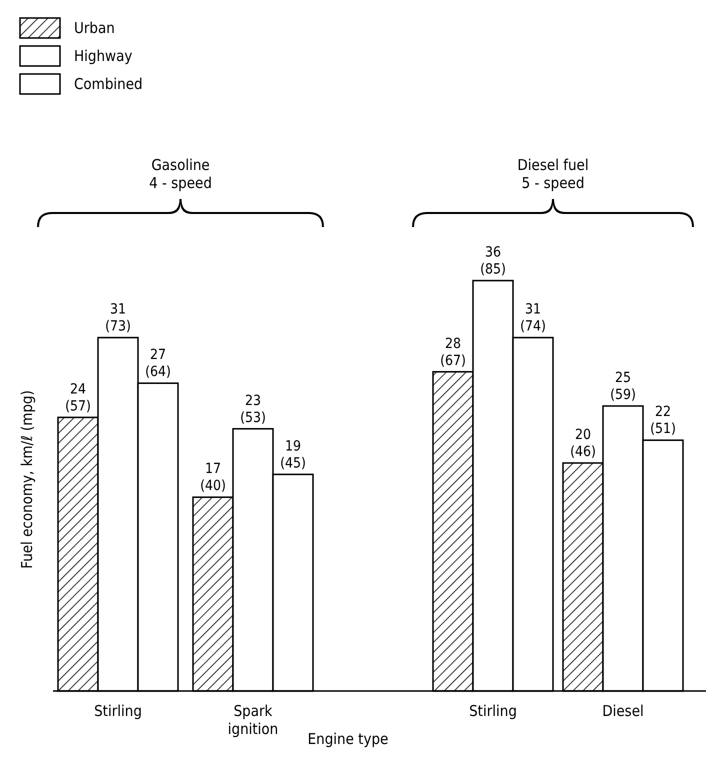 Image resolution: width=717 pixels, height=767 pixels. Describe the element at coordinates (103, 56) in the screenshot. I see `legend-label: Highway` at that location.